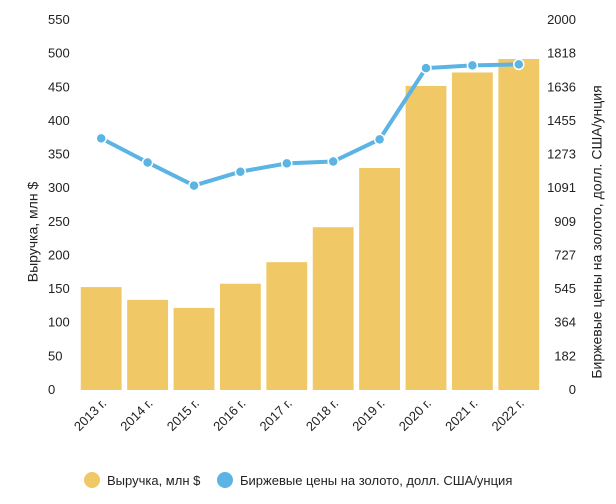 This screenshot has height=504, width=616. What do you see at coordinates (561, 120) in the screenshot?
I see `right-tick-label: 1455` at bounding box center [561, 120].